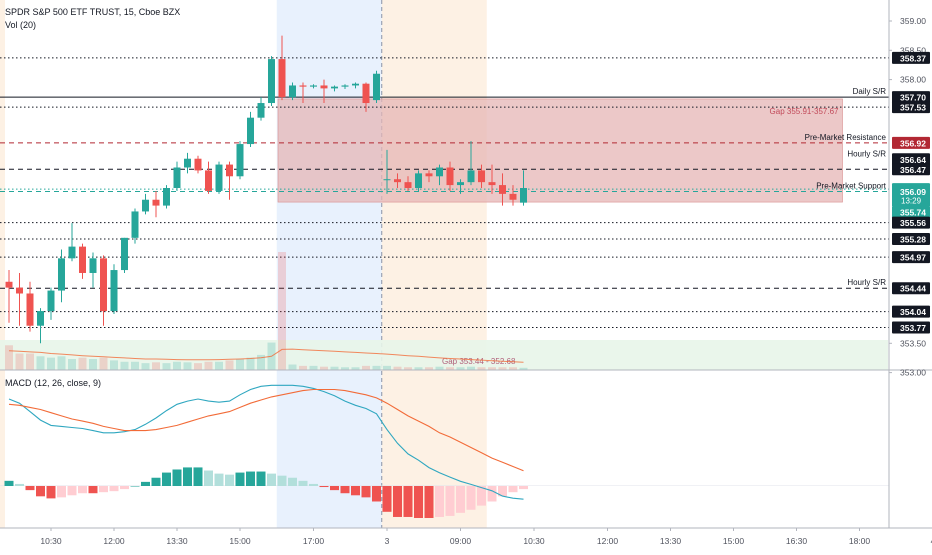 The width and height of the screenshot is (932, 555). Describe the element at coordinates (860, 541) in the screenshot. I see `time-tick-label: 18:00` at that location.